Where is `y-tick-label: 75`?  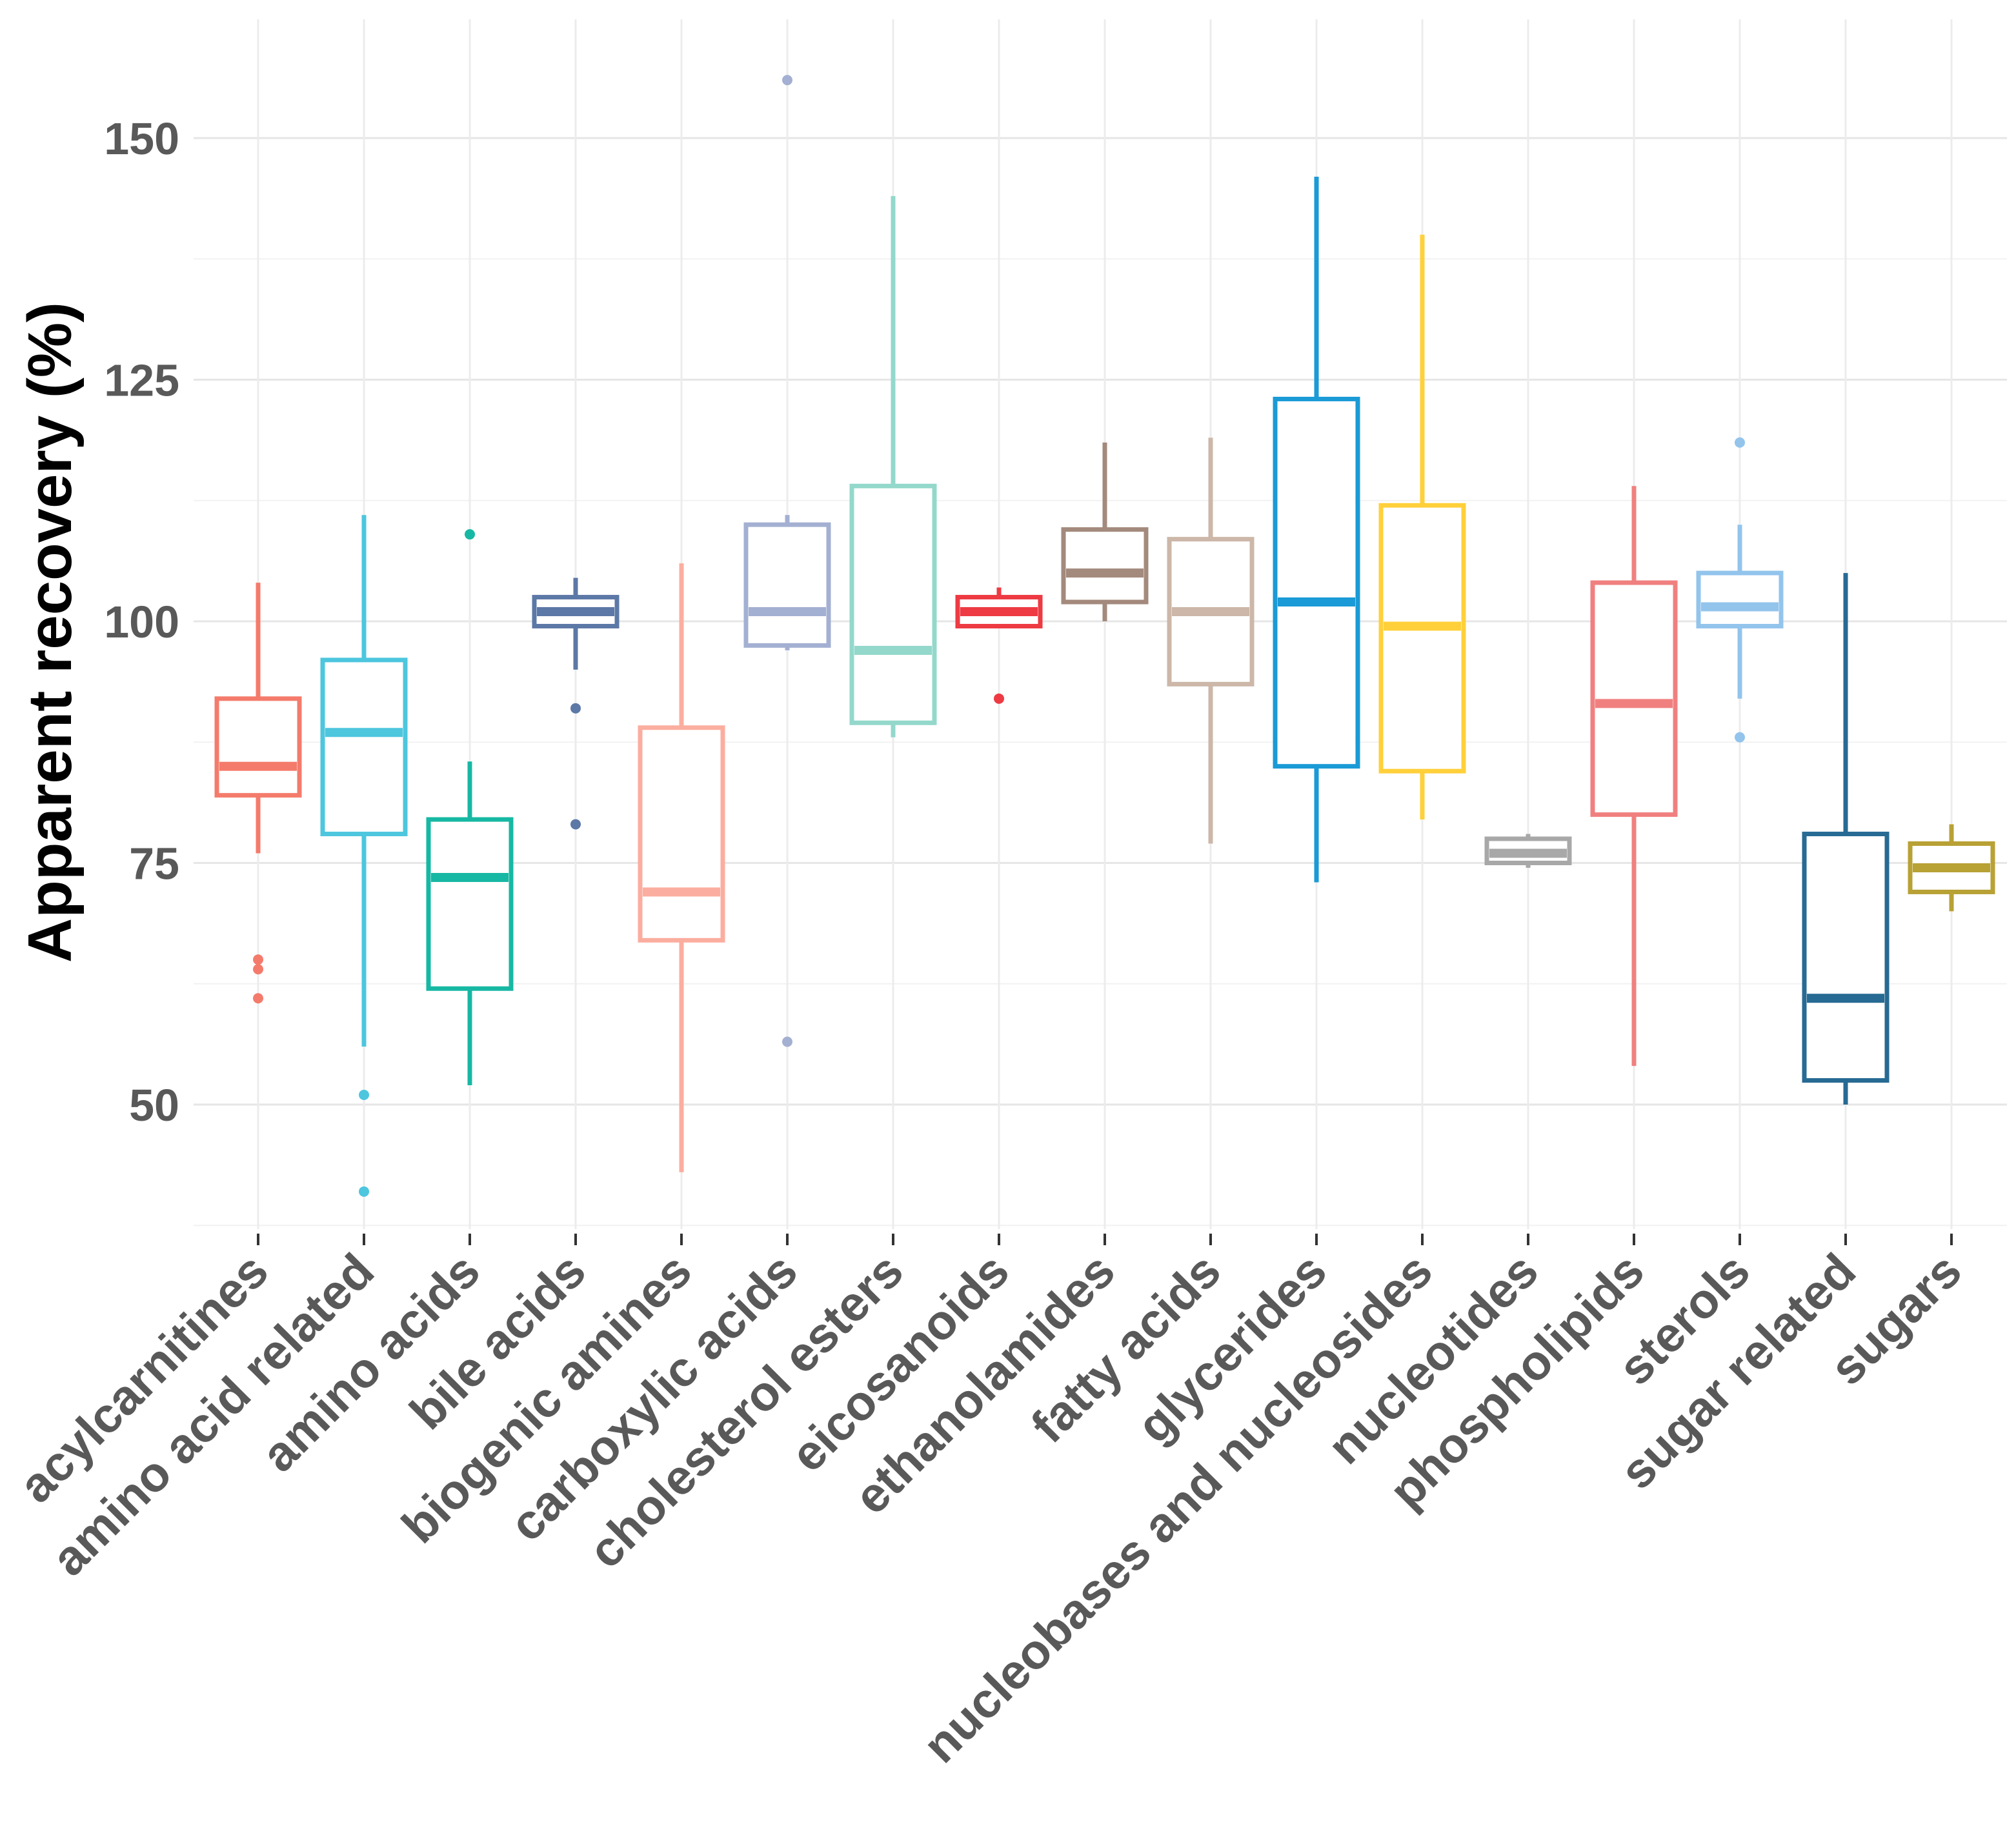 y-tick-label: 75 is located at coordinates (154, 864).